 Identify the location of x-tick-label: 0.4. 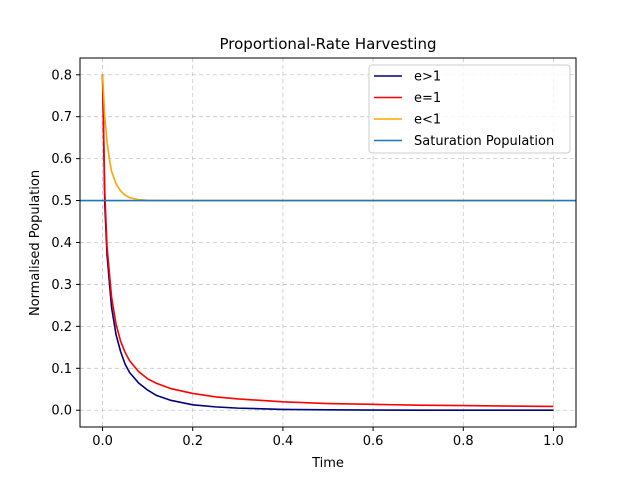
(283, 441).